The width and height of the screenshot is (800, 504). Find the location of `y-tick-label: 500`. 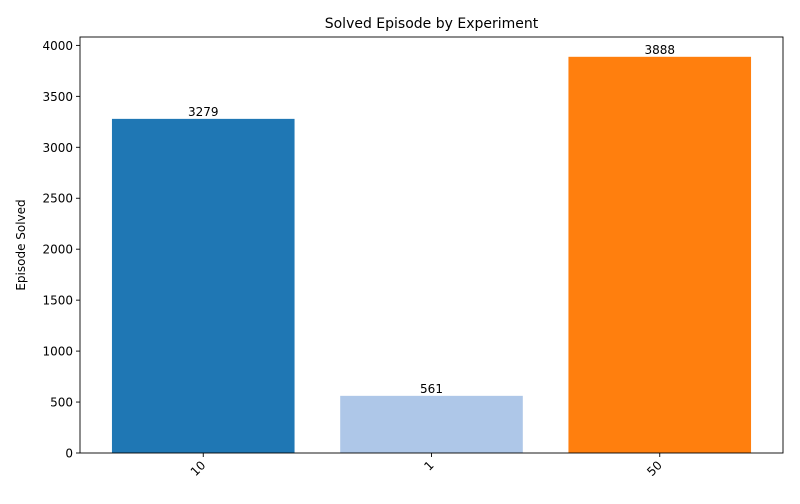

y-tick-label: 500 is located at coordinates (61, 403).